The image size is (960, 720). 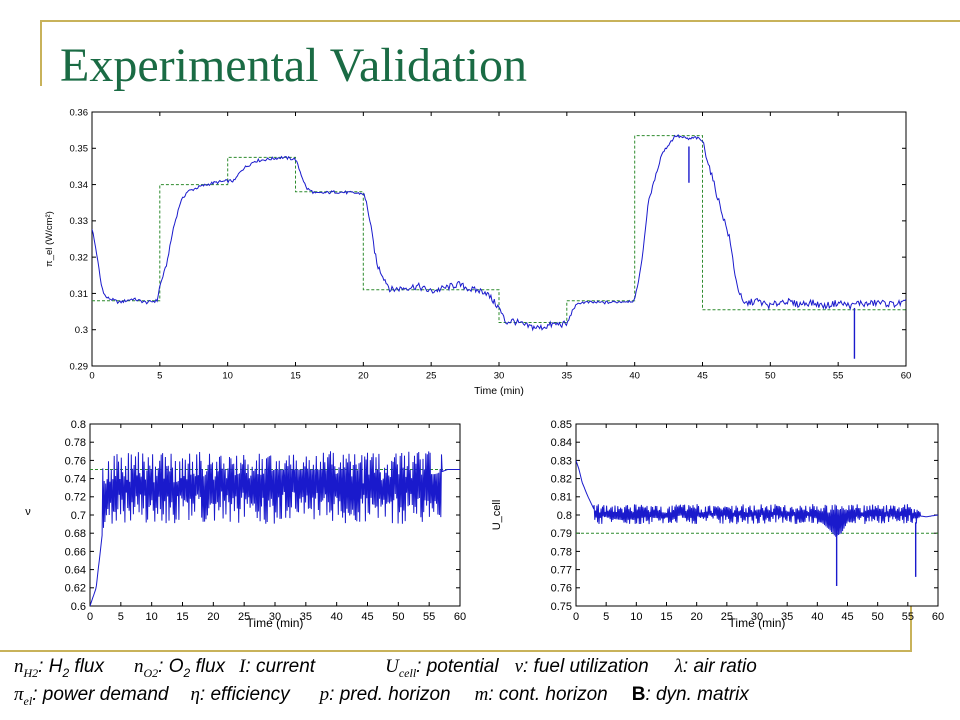 What do you see at coordinates (561, 570) in the screenshot?
I see `y-tick-label: 0.77` at bounding box center [561, 570].